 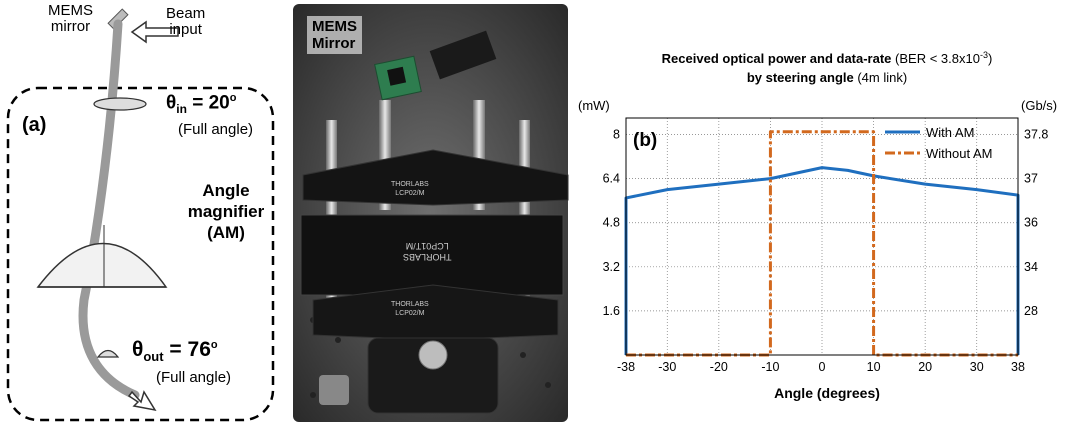 I want to click on y-left-unit: (mW), so click(x=594, y=105).